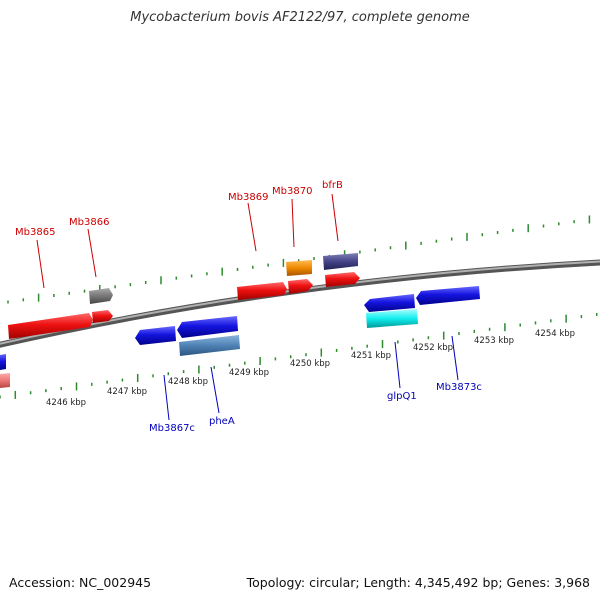  What do you see at coordinates (340, 261) in the screenshot?
I see `gene-bfrb-top` at bounding box center [340, 261].